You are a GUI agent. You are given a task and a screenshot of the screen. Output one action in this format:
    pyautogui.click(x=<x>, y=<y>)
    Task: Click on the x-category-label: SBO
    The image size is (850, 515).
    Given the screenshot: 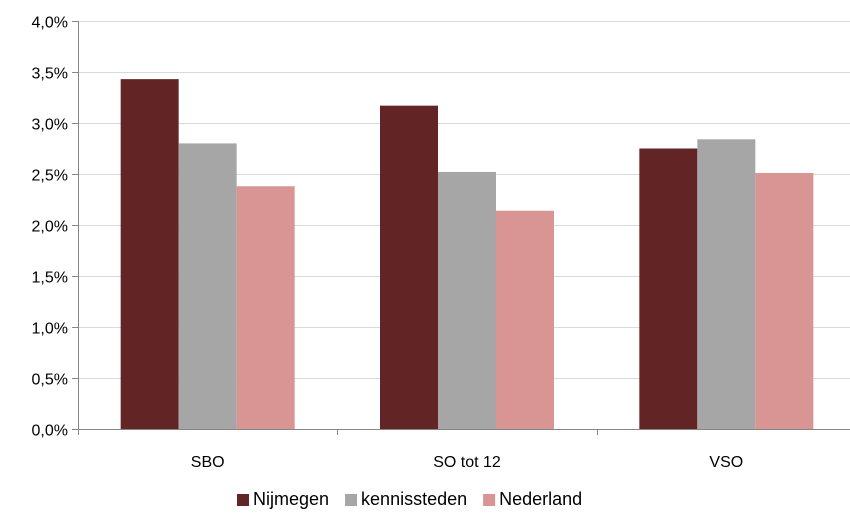 What is the action you would take?
    pyautogui.click(x=208, y=462)
    